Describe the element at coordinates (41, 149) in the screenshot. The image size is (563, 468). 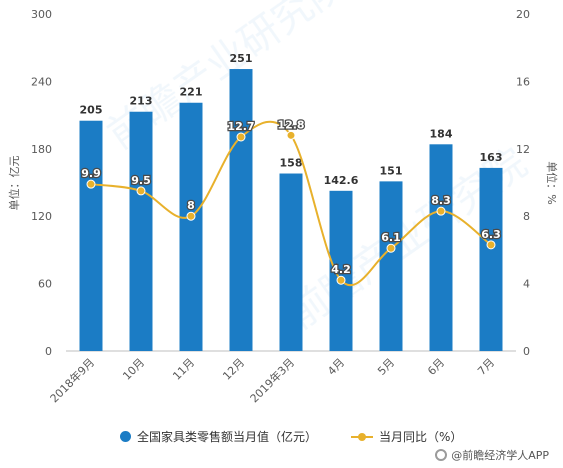
I see `left-y-tick-label: 180` at that location.